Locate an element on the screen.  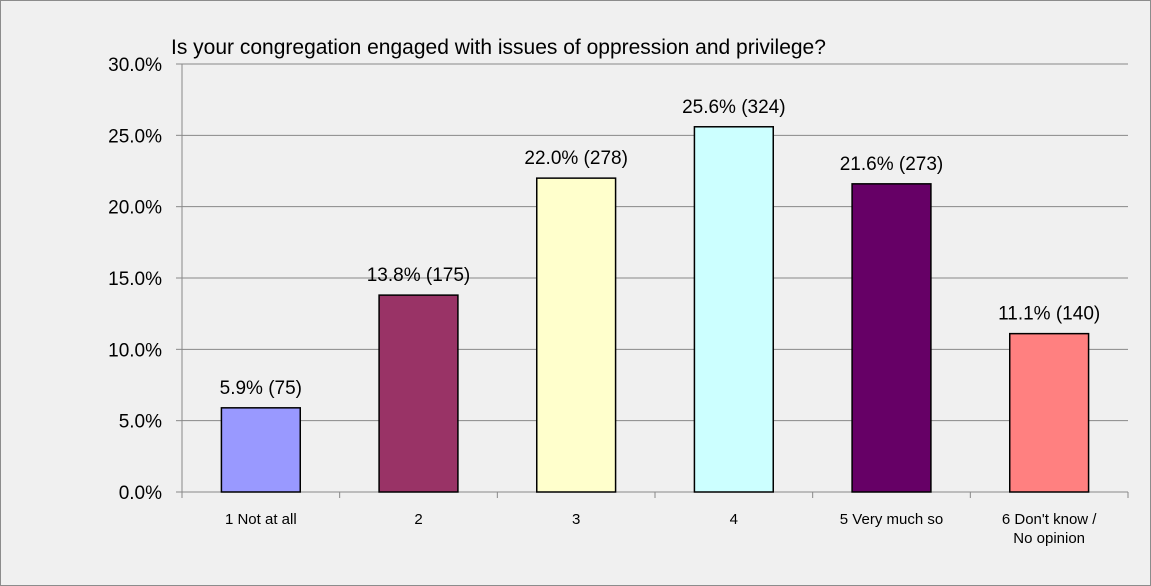
y-tick-label: 15.0% is located at coordinates (135, 279).